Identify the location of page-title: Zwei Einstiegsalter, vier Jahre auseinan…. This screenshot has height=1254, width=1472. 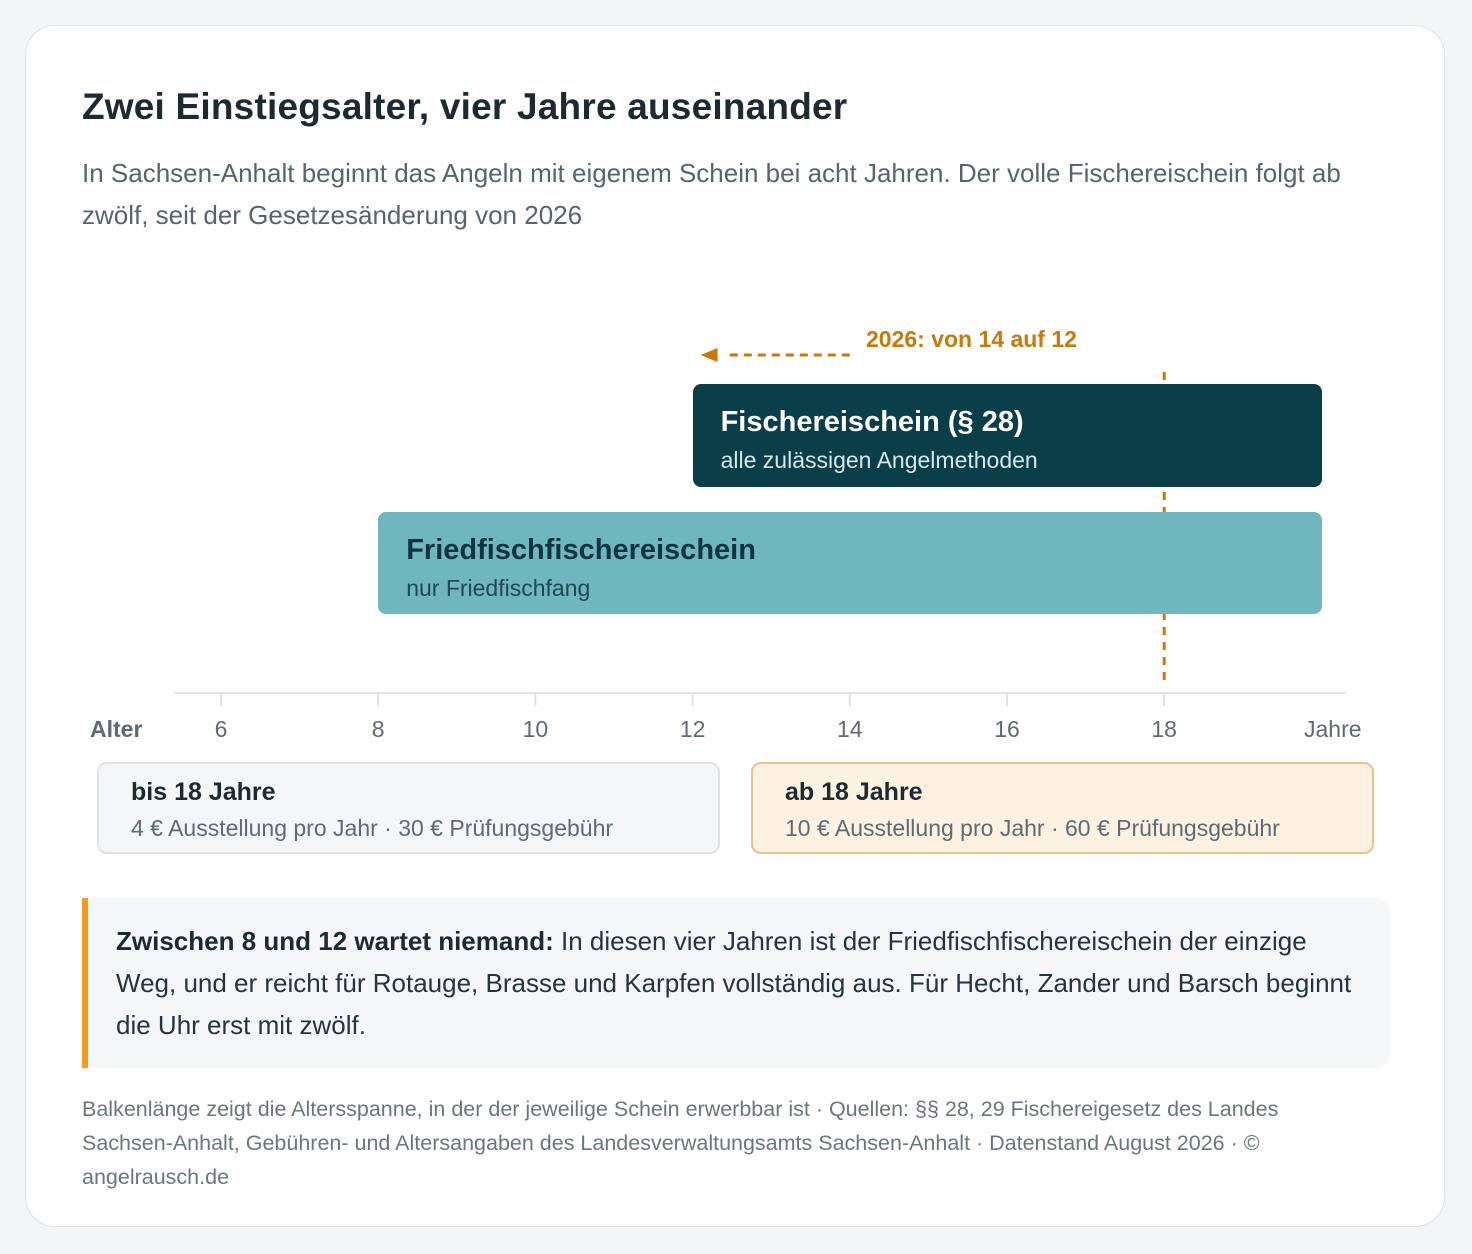
(465, 106).